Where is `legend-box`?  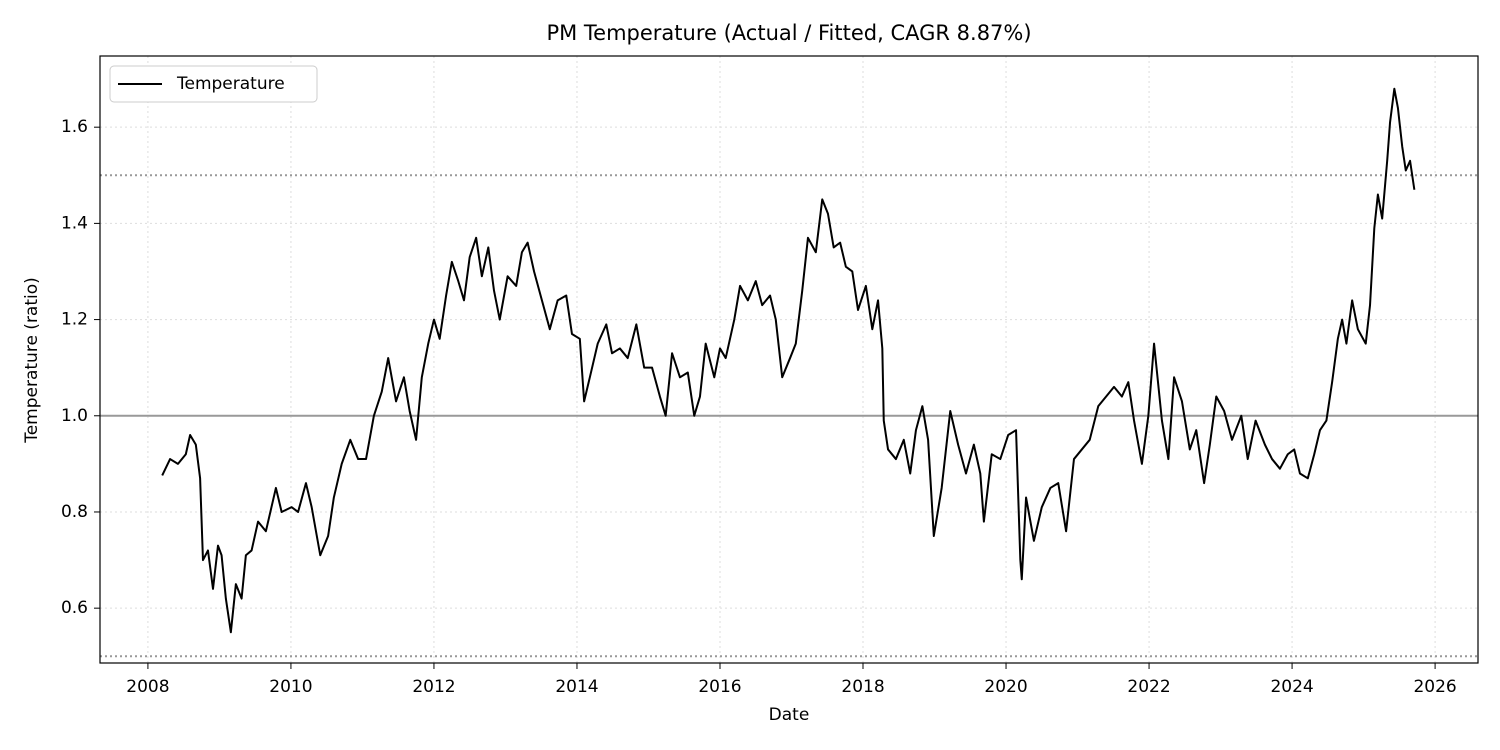 legend-box is located at coordinates (213, 84).